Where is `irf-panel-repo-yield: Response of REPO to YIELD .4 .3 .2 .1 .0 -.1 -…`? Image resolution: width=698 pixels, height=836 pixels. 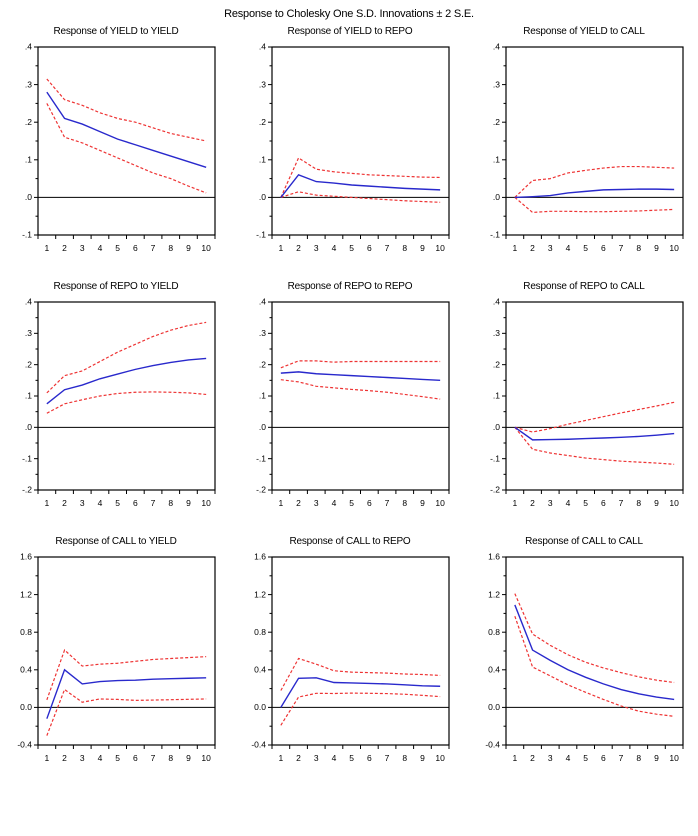 irf-panel-repo-yield: Response of REPO to YIELD .4 .3 .2 .1 .0 -.1 -… is located at coordinates (116, 395).